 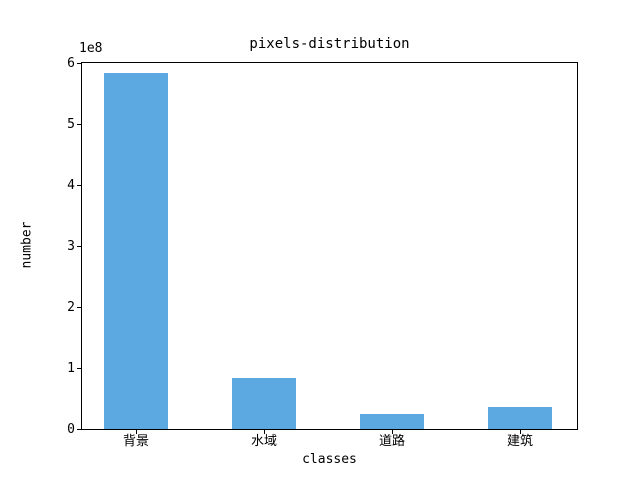 What do you see at coordinates (519, 441) in the screenshot?
I see `x-tick-label: 建筑` at bounding box center [519, 441].